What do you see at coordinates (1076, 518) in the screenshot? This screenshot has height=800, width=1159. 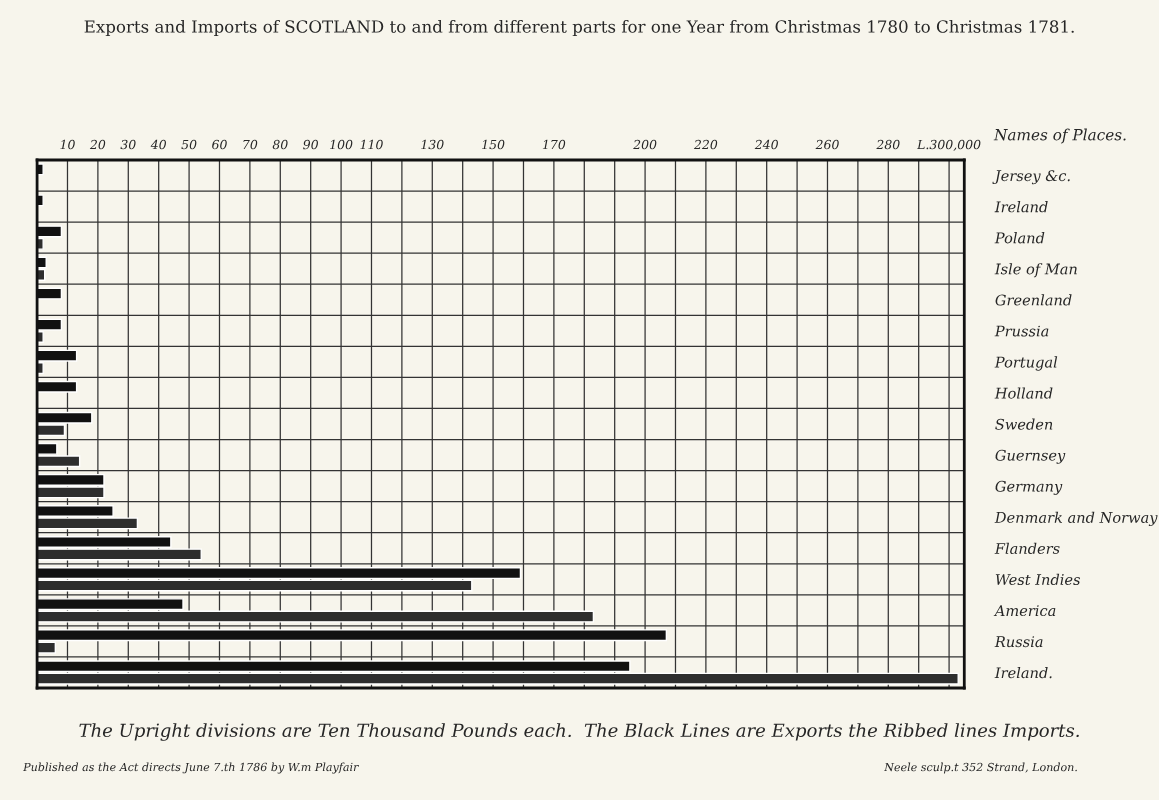 I see `y-tick-label: Denmark and Norway` at bounding box center [1076, 518].